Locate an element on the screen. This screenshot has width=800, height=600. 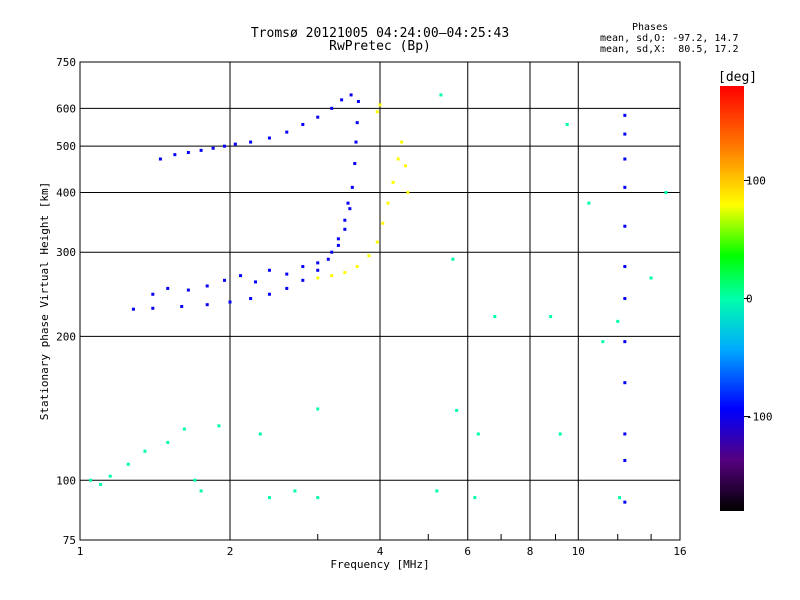
x-tick-label: 6 is located at coordinates (467, 551).